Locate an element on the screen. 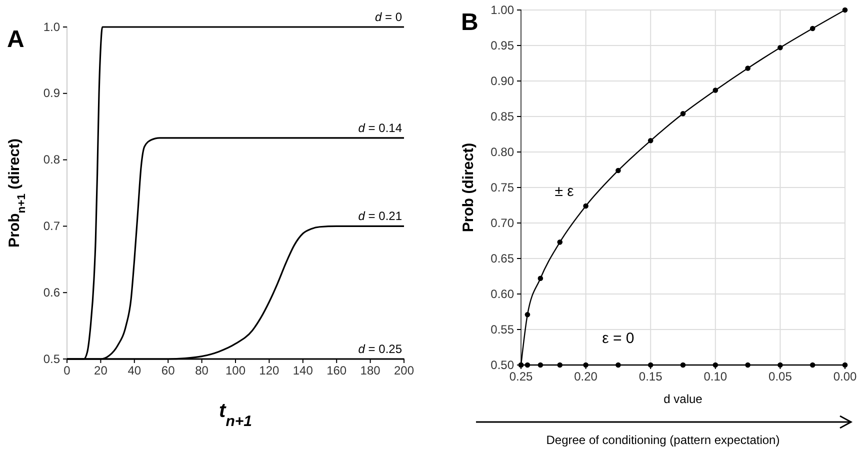  y-tick-label: 0.9 is located at coordinates (51, 93).